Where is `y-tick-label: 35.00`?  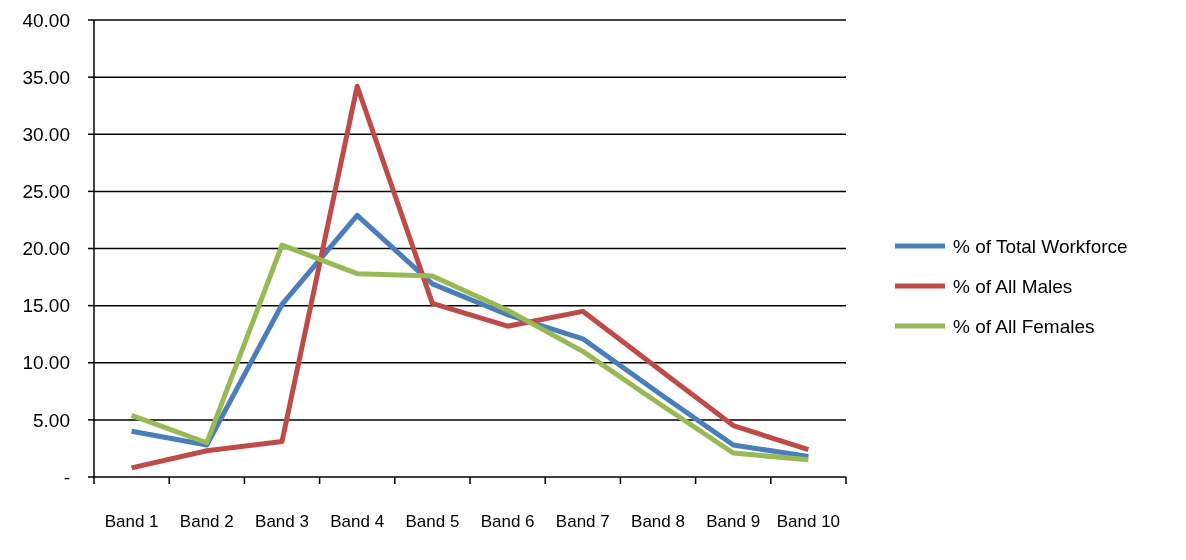 y-tick-label: 35.00 is located at coordinates (46, 77).